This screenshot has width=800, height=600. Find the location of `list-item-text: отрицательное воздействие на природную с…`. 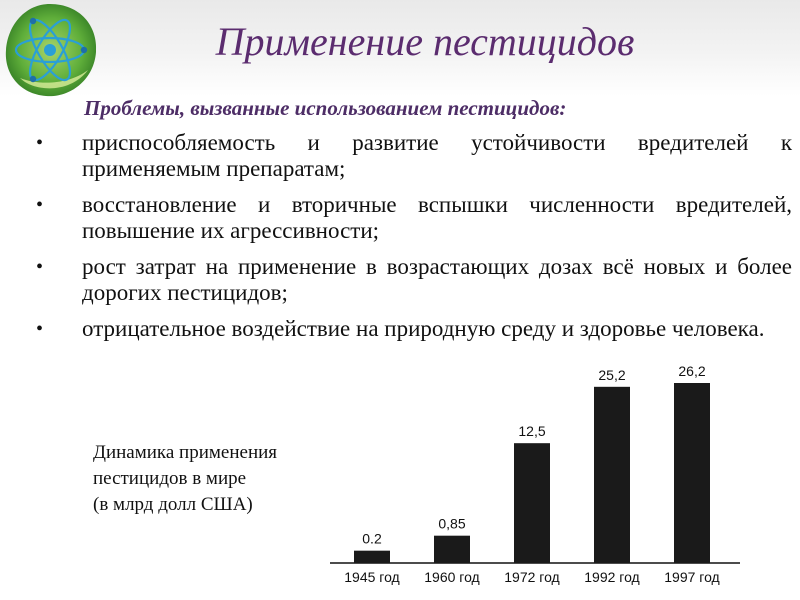

list-item-text: отрицательное воздействие на природную с… is located at coordinates (423, 328).